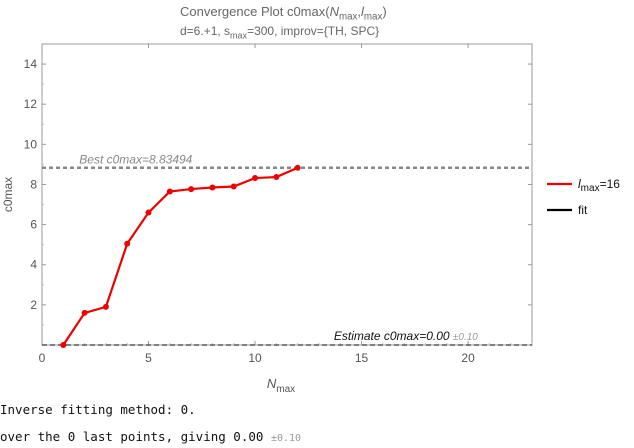  Describe the element at coordinates (281, 385) in the screenshot. I see `x-axis-label: Nmax` at that location.